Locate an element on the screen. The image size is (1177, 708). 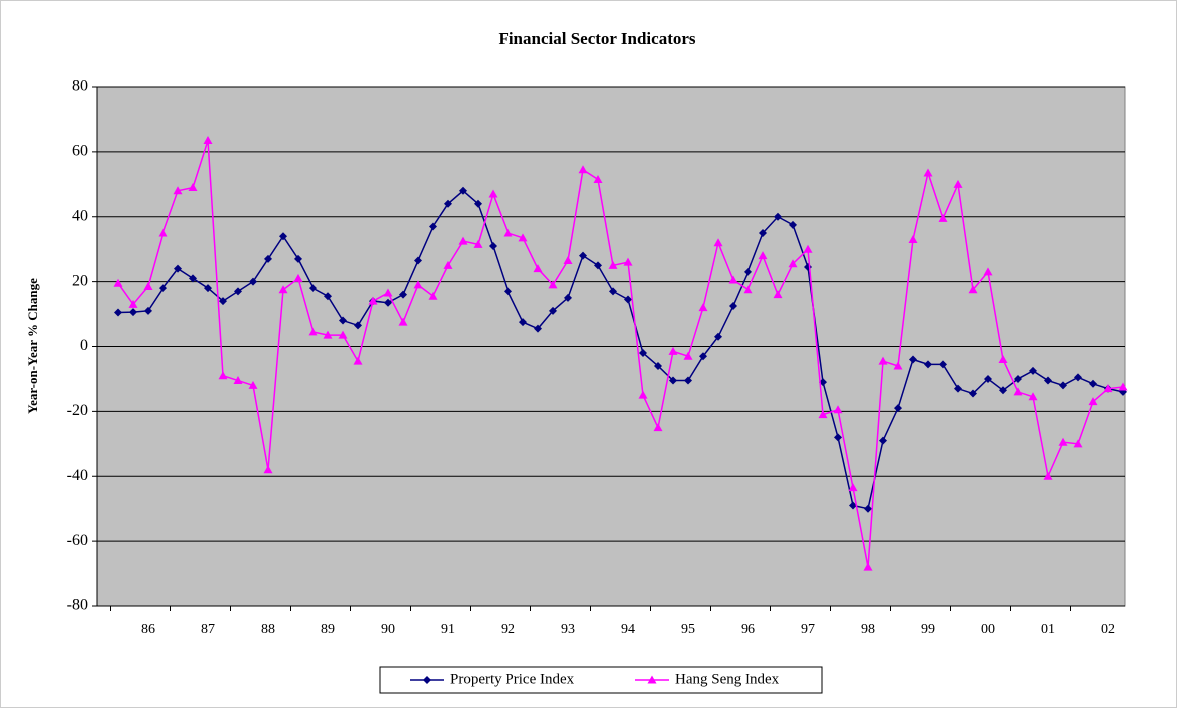
x-tick-label: 88 is located at coordinates (268, 629).